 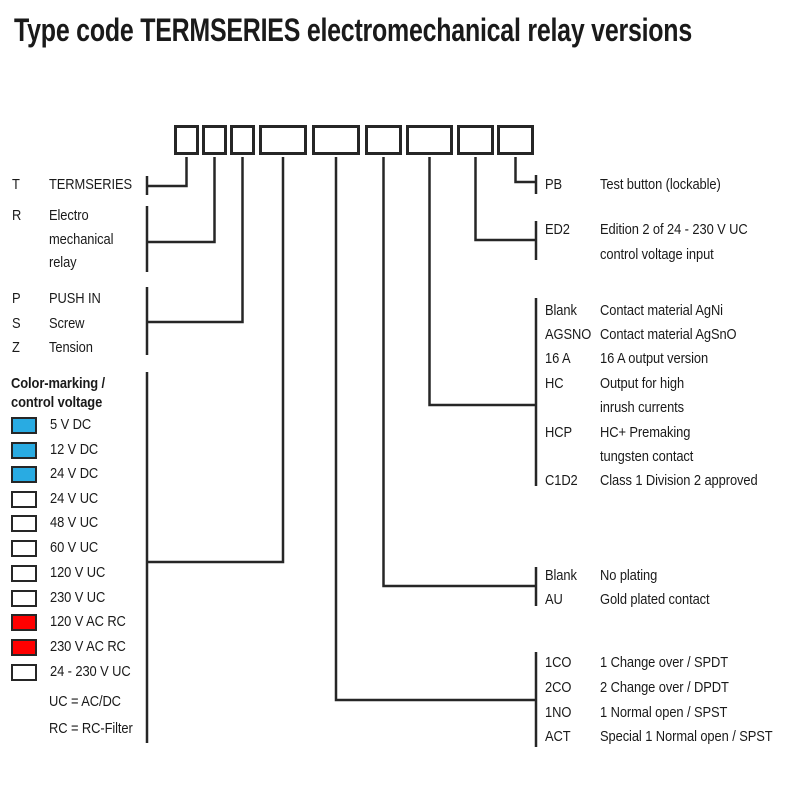 What do you see at coordinates (561, 310) in the screenshot?
I see `right-code-blank-contact: Blank` at bounding box center [561, 310].